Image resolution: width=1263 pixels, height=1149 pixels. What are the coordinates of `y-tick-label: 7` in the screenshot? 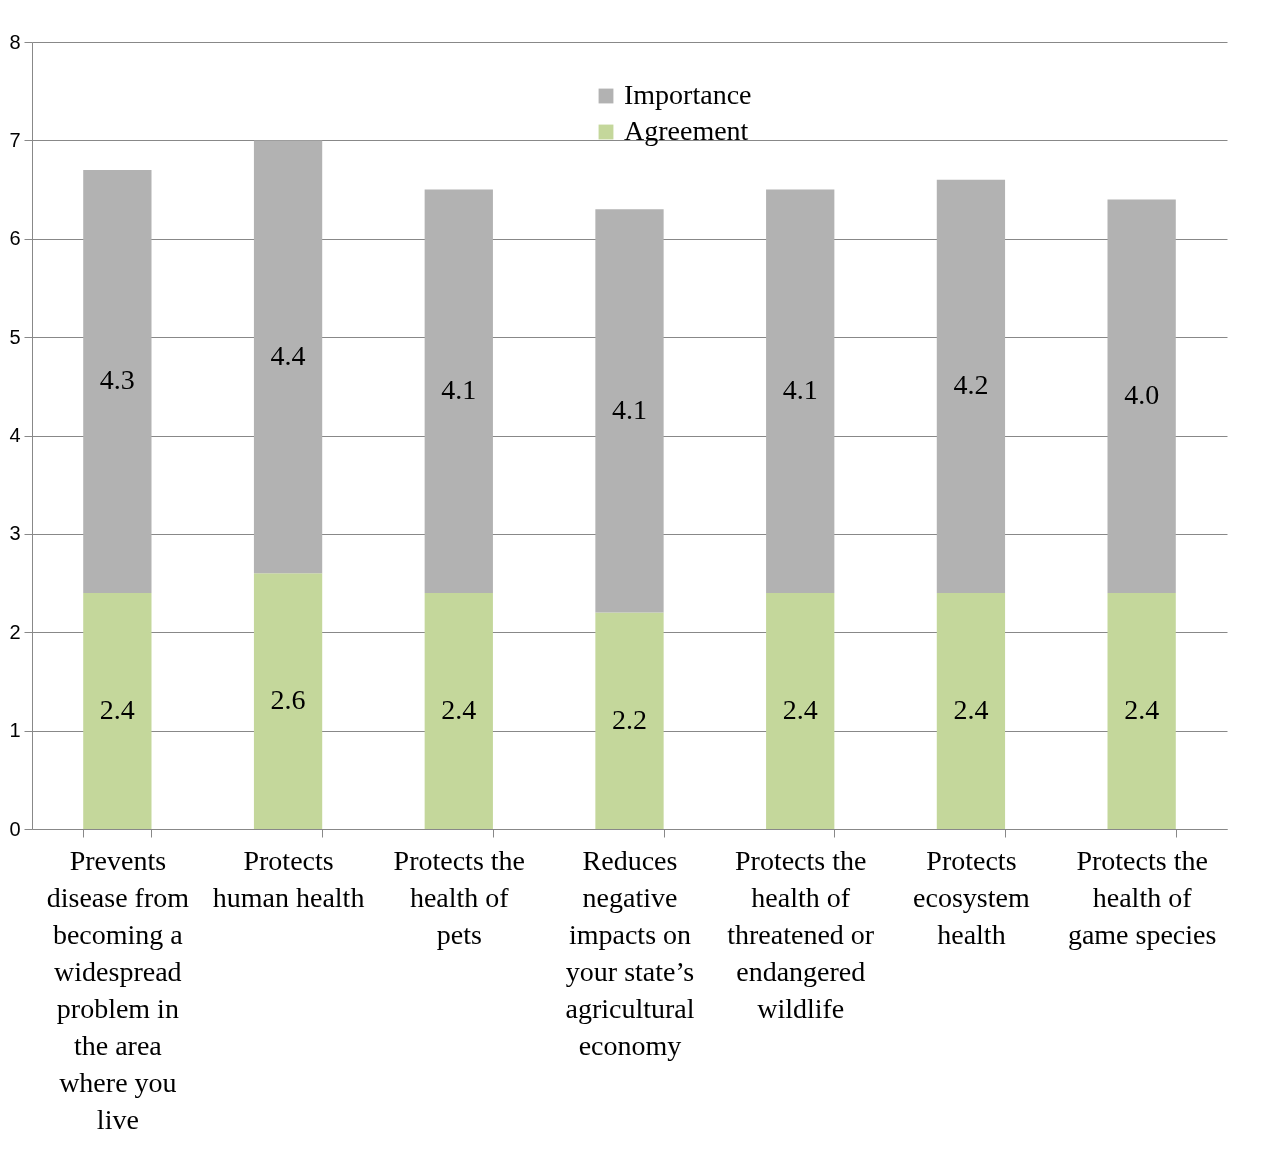 It's located at (15, 139).